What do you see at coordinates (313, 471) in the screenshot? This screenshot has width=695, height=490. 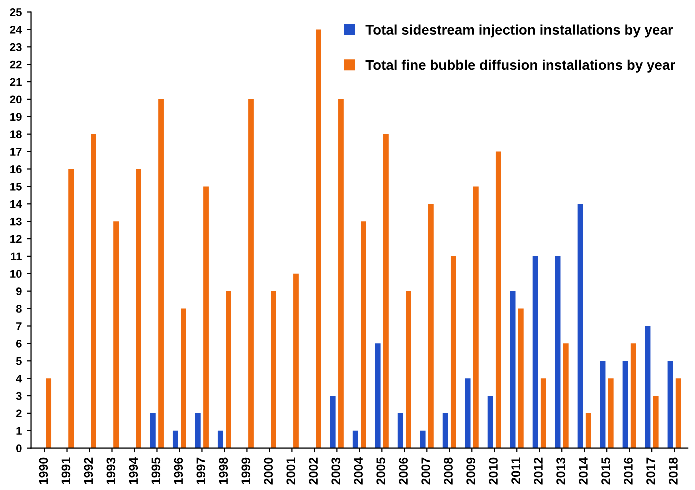 I see `x-tick-label: 2002` at bounding box center [313, 471].